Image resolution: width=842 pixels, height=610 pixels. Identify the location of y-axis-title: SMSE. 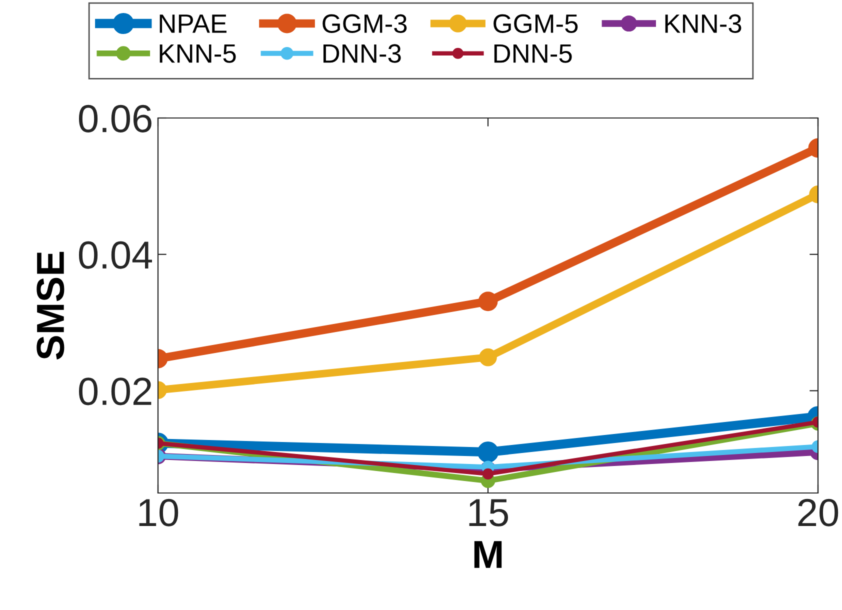
(50, 306).